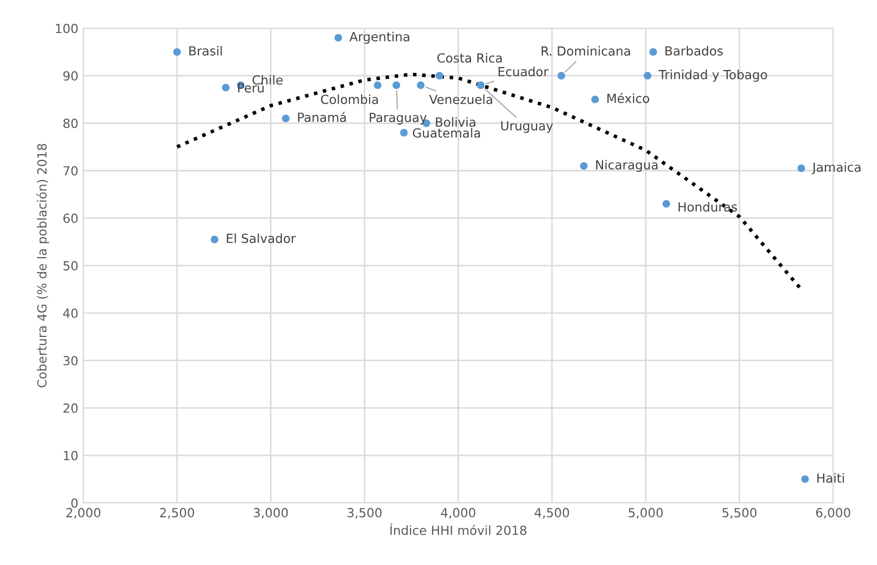 The height and width of the screenshot is (565, 877). What do you see at coordinates (552, 513) in the screenshot?
I see `x-tick-label: 4,500` at bounding box center [552, 513].